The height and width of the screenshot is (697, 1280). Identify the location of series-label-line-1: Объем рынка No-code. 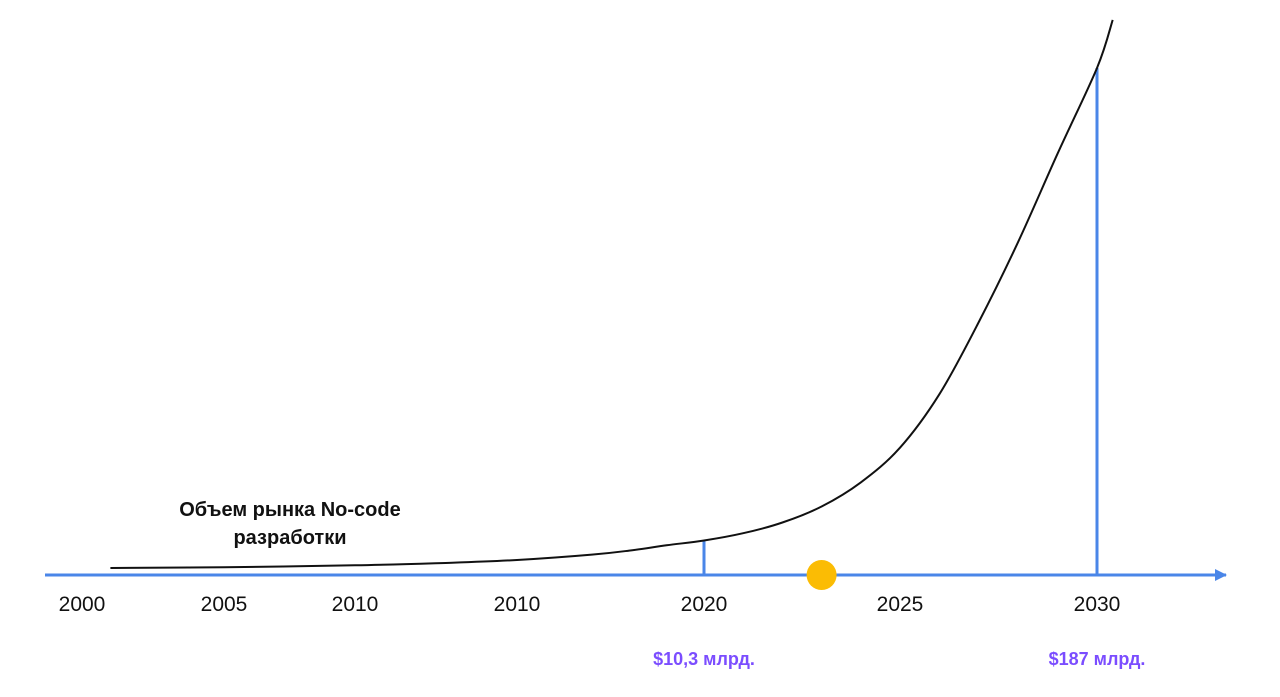
(290, 510).